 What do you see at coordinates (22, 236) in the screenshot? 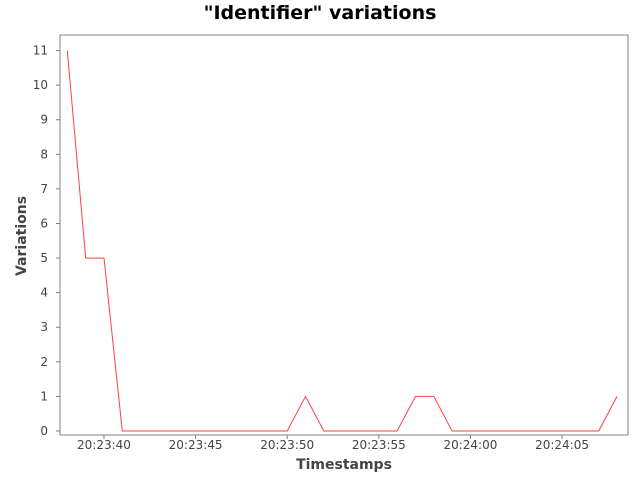
I see `y-axis-title: Variations` at bounding box center [22, 236].